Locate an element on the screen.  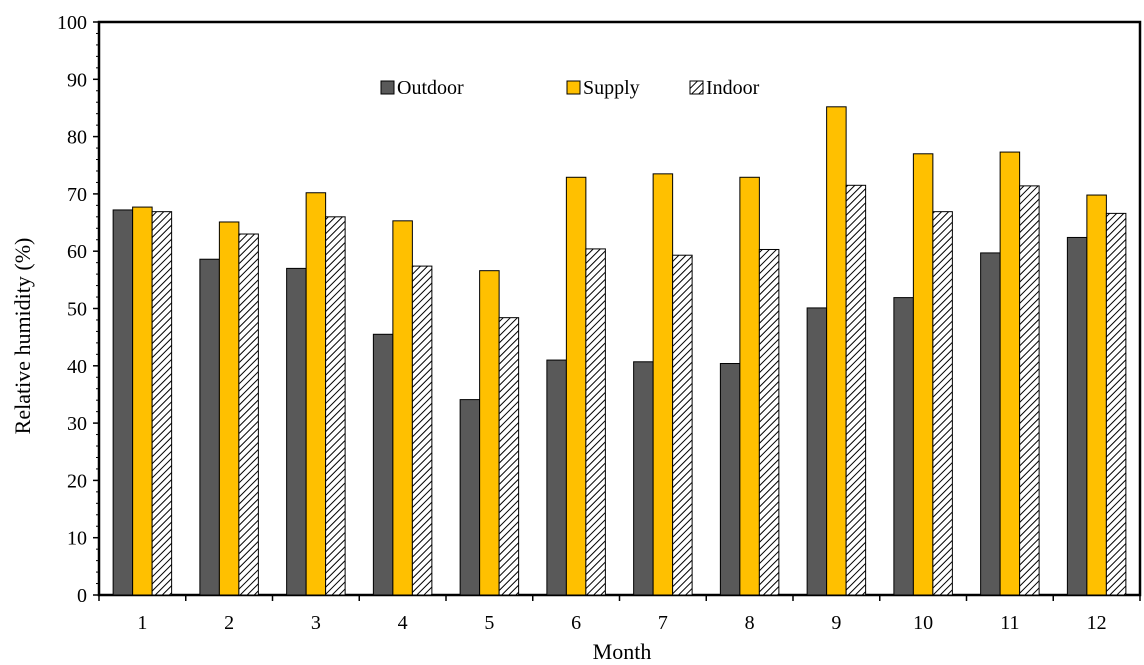
y-tick-label: 70 is located at coordinates (77, 195).